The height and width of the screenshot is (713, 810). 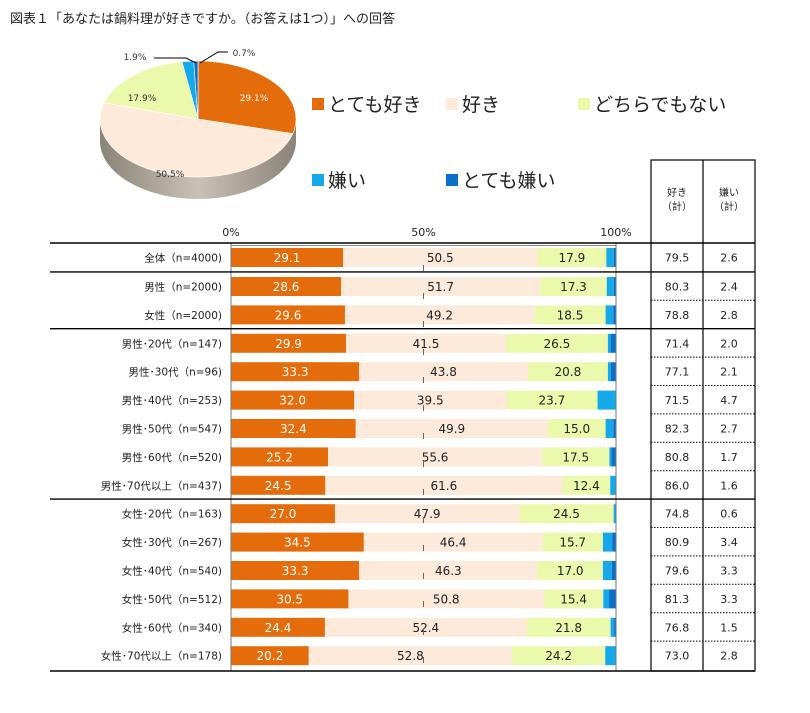 I want to click on like-total-value: 82.3, so click(x=677, y=429).